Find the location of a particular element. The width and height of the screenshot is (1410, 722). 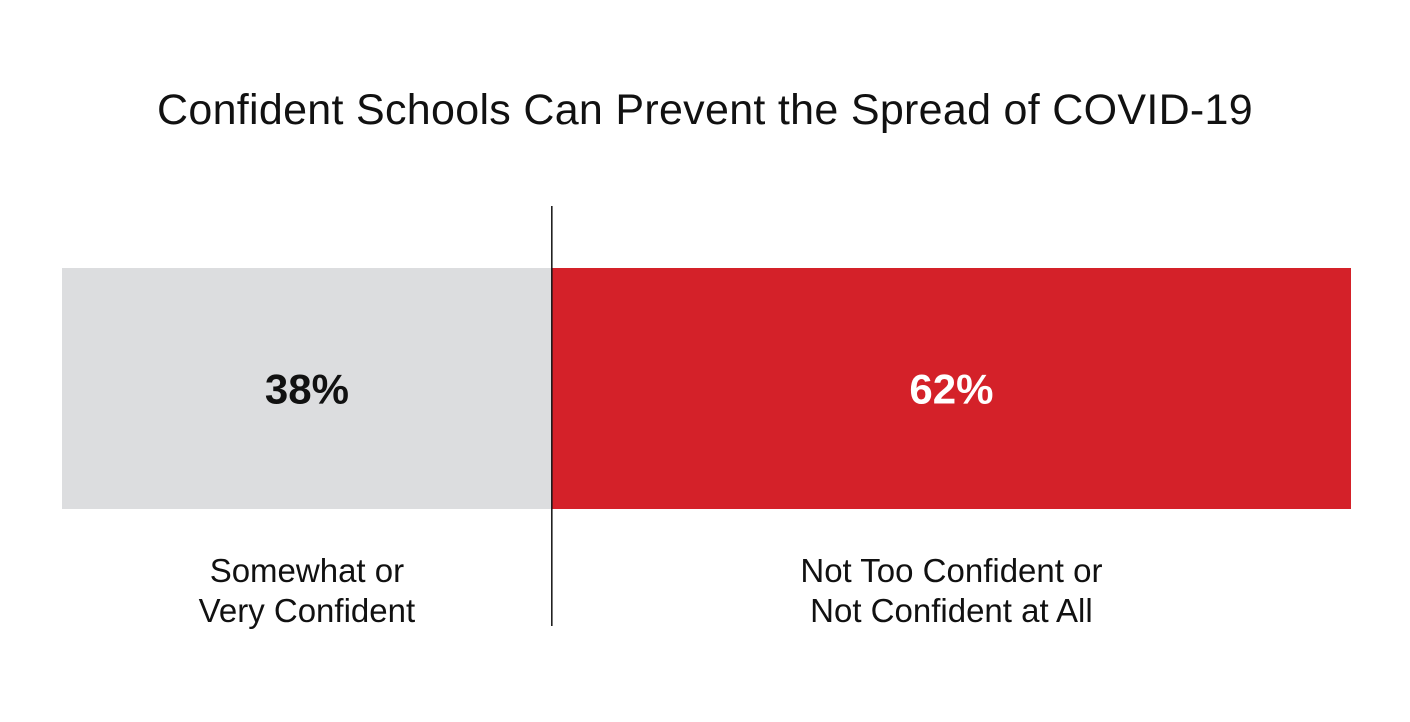

category-label-2-line-2: Not Confident at All is located at coordinates (951, 610).